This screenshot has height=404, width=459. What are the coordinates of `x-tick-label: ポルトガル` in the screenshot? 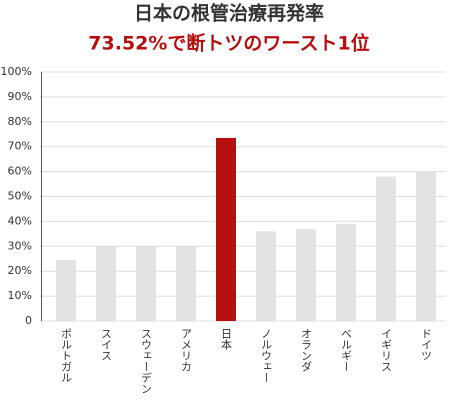 It's located at (66, 355).